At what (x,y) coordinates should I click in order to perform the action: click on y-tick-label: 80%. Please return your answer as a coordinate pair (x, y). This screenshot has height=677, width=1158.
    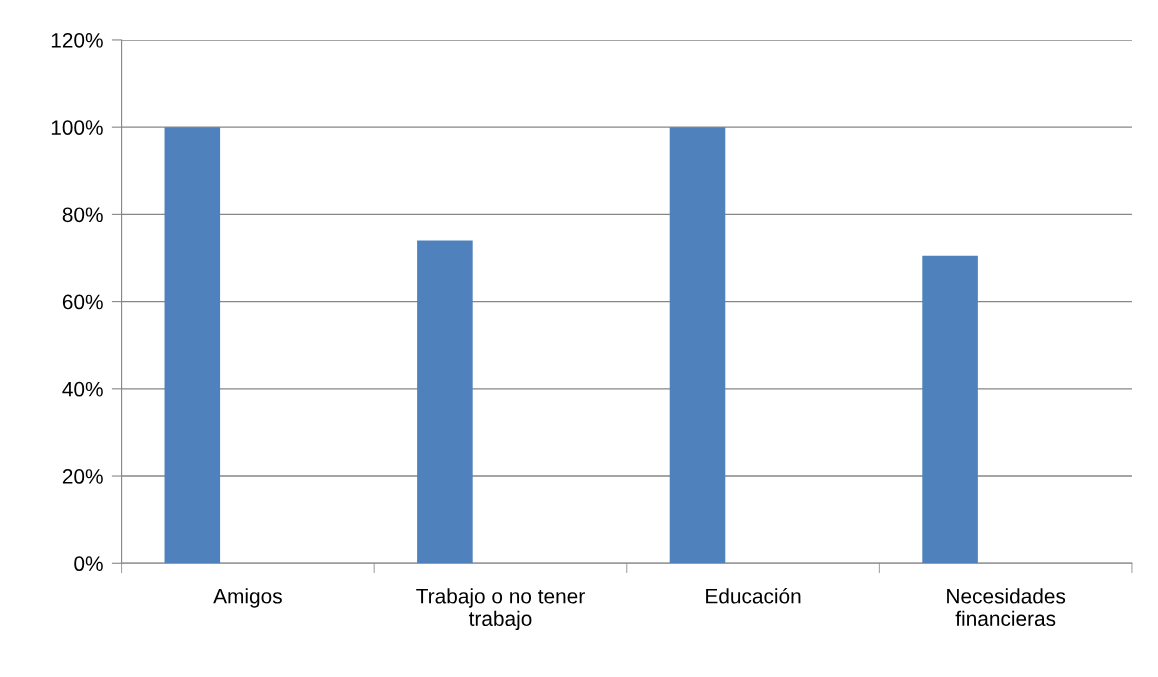
    Looking at the image, I should click on (82, 215).